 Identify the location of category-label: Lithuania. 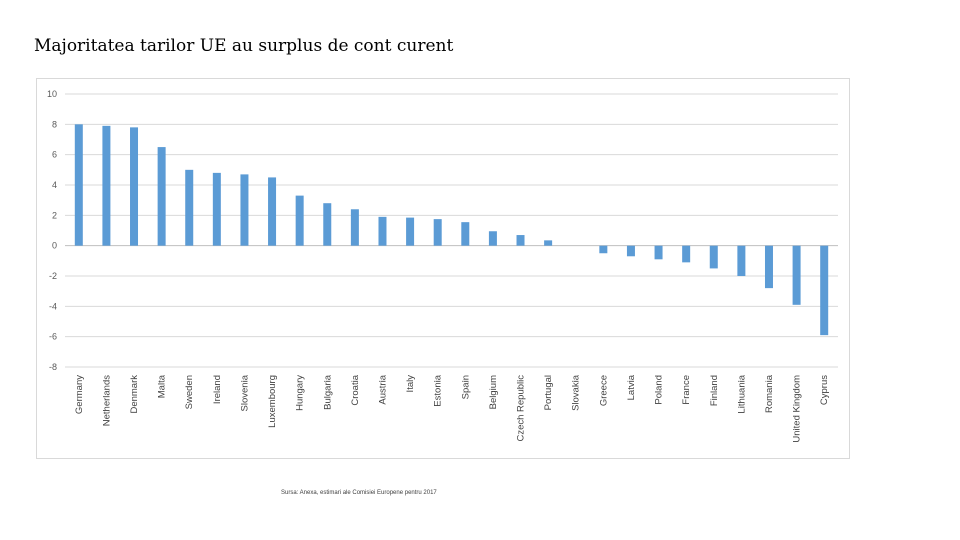
(741, 393).